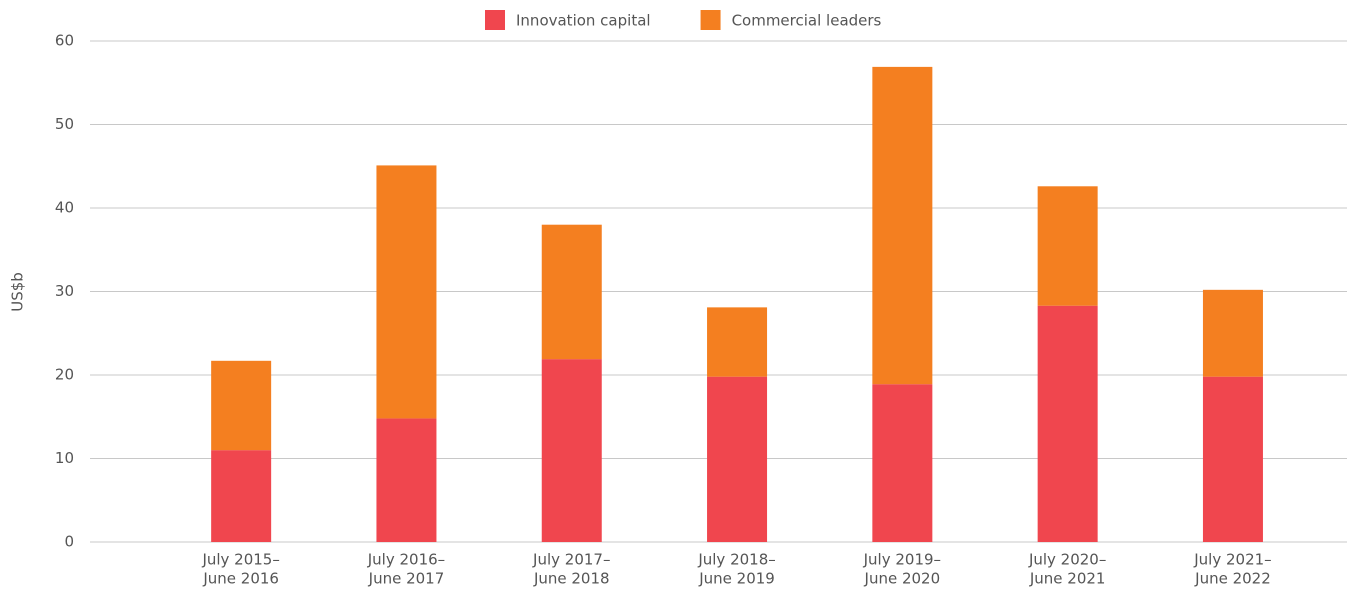  Describe the element at coordinates (240, 579) in the screenshot. I see `x-tick-label: June 2016` at that location.